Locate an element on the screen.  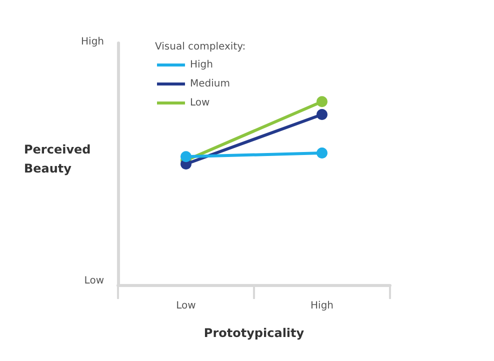
legend-label: Low is located at coordinates (200, 103).